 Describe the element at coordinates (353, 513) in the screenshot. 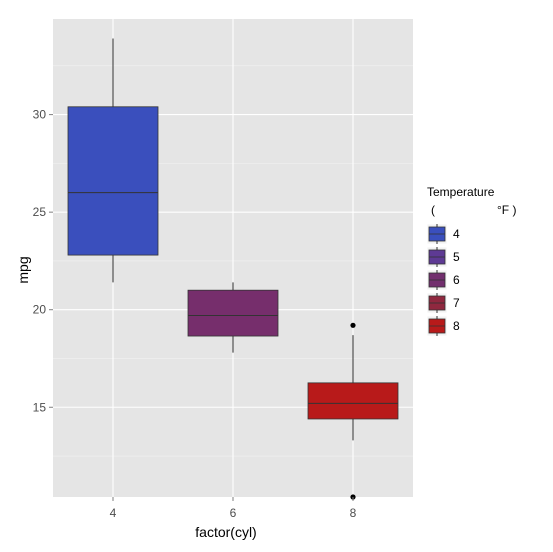

I see `x-tick-label: 8` at that location.